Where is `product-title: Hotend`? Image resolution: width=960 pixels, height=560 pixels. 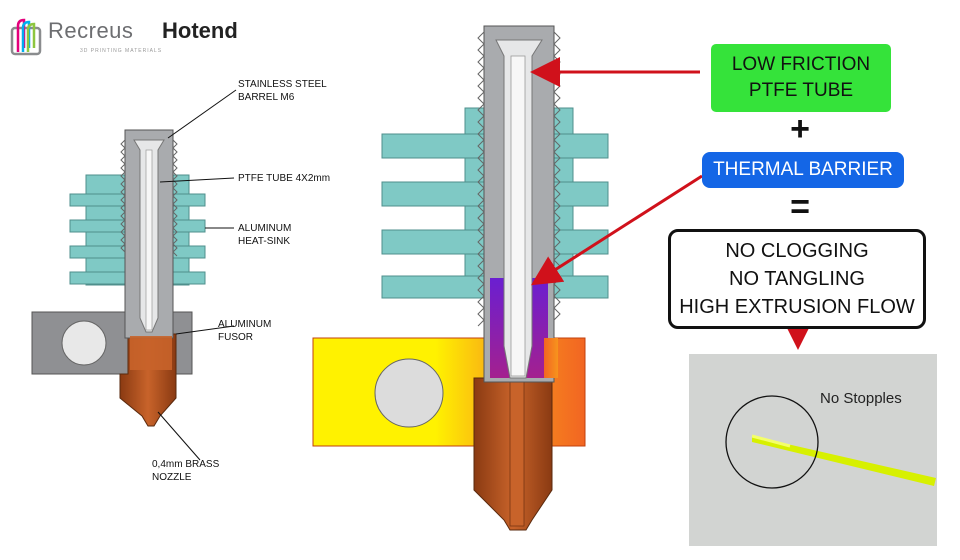
product-title: Hotend is located at coordinates (200, 30).